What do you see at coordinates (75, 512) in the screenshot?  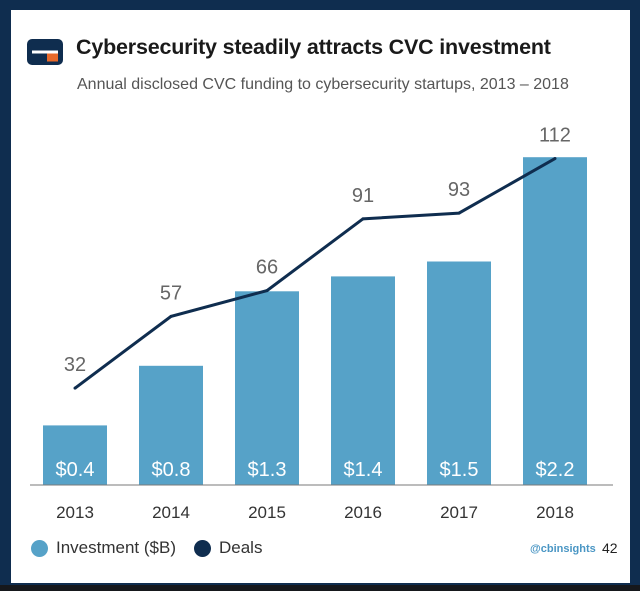 I see `x-tick-label-2013: 2013` at bounding box center [75, 512].